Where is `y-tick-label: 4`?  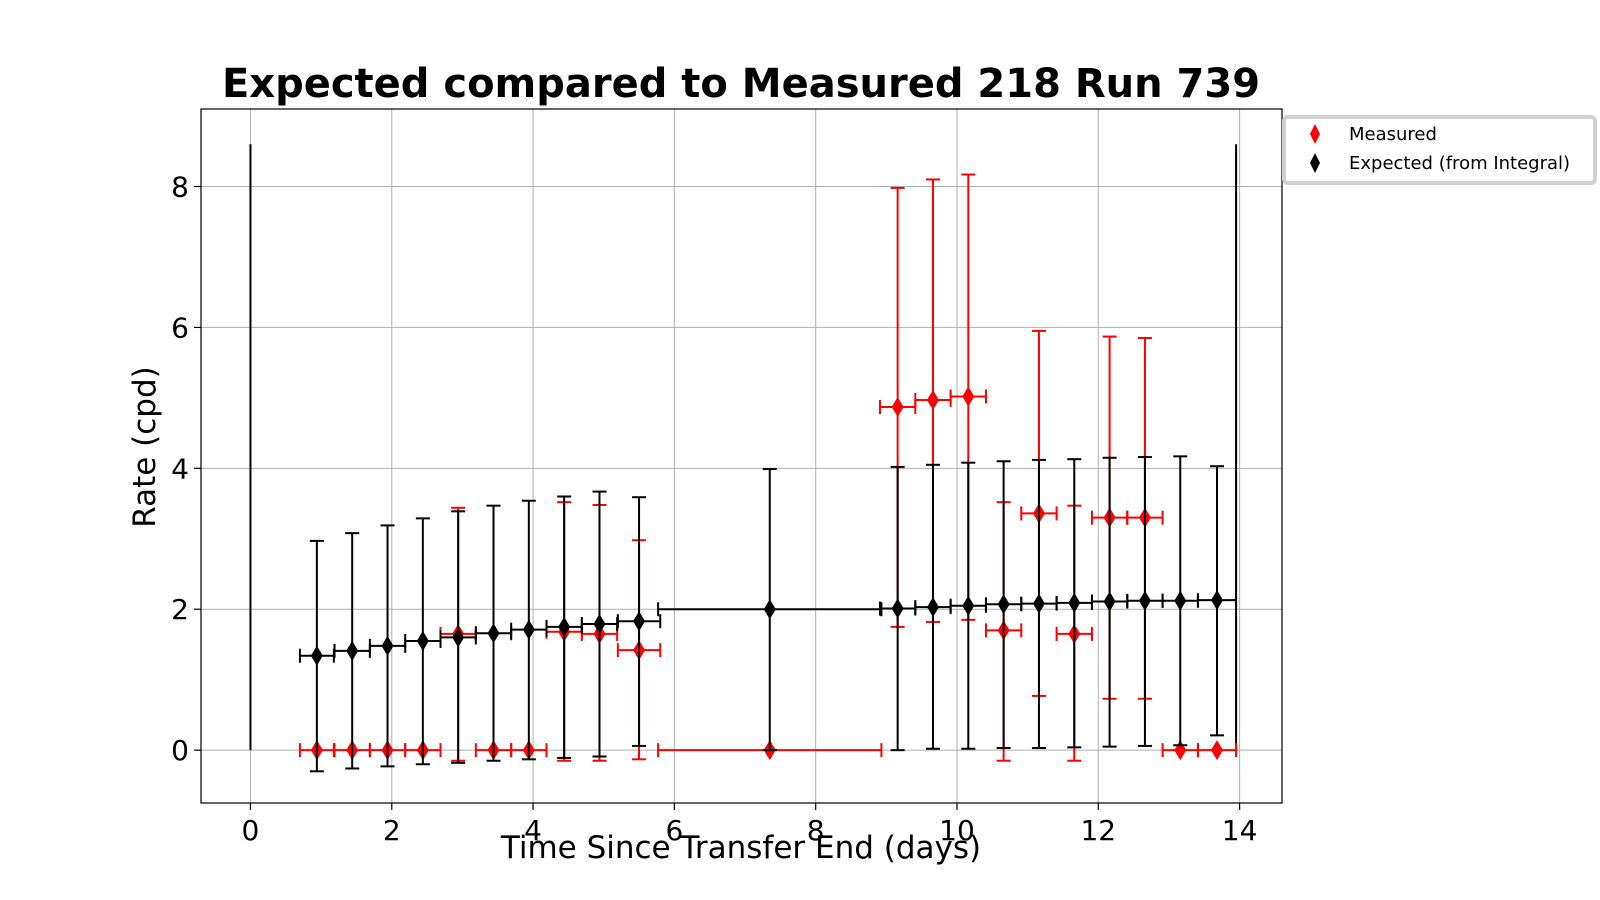 y-tick-label: 4 is located at coordinates (180, 468).